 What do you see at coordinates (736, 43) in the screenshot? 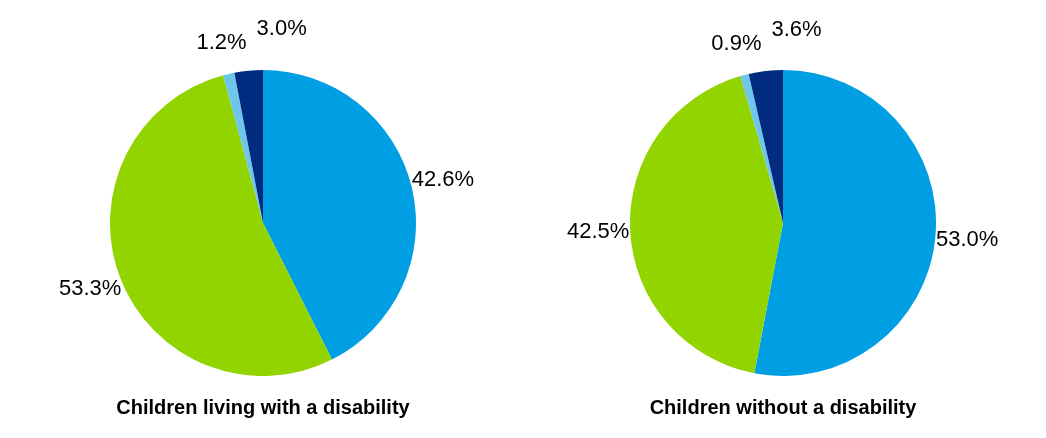
I see `data-label: 0.9%` at bounding box center [736, 43].